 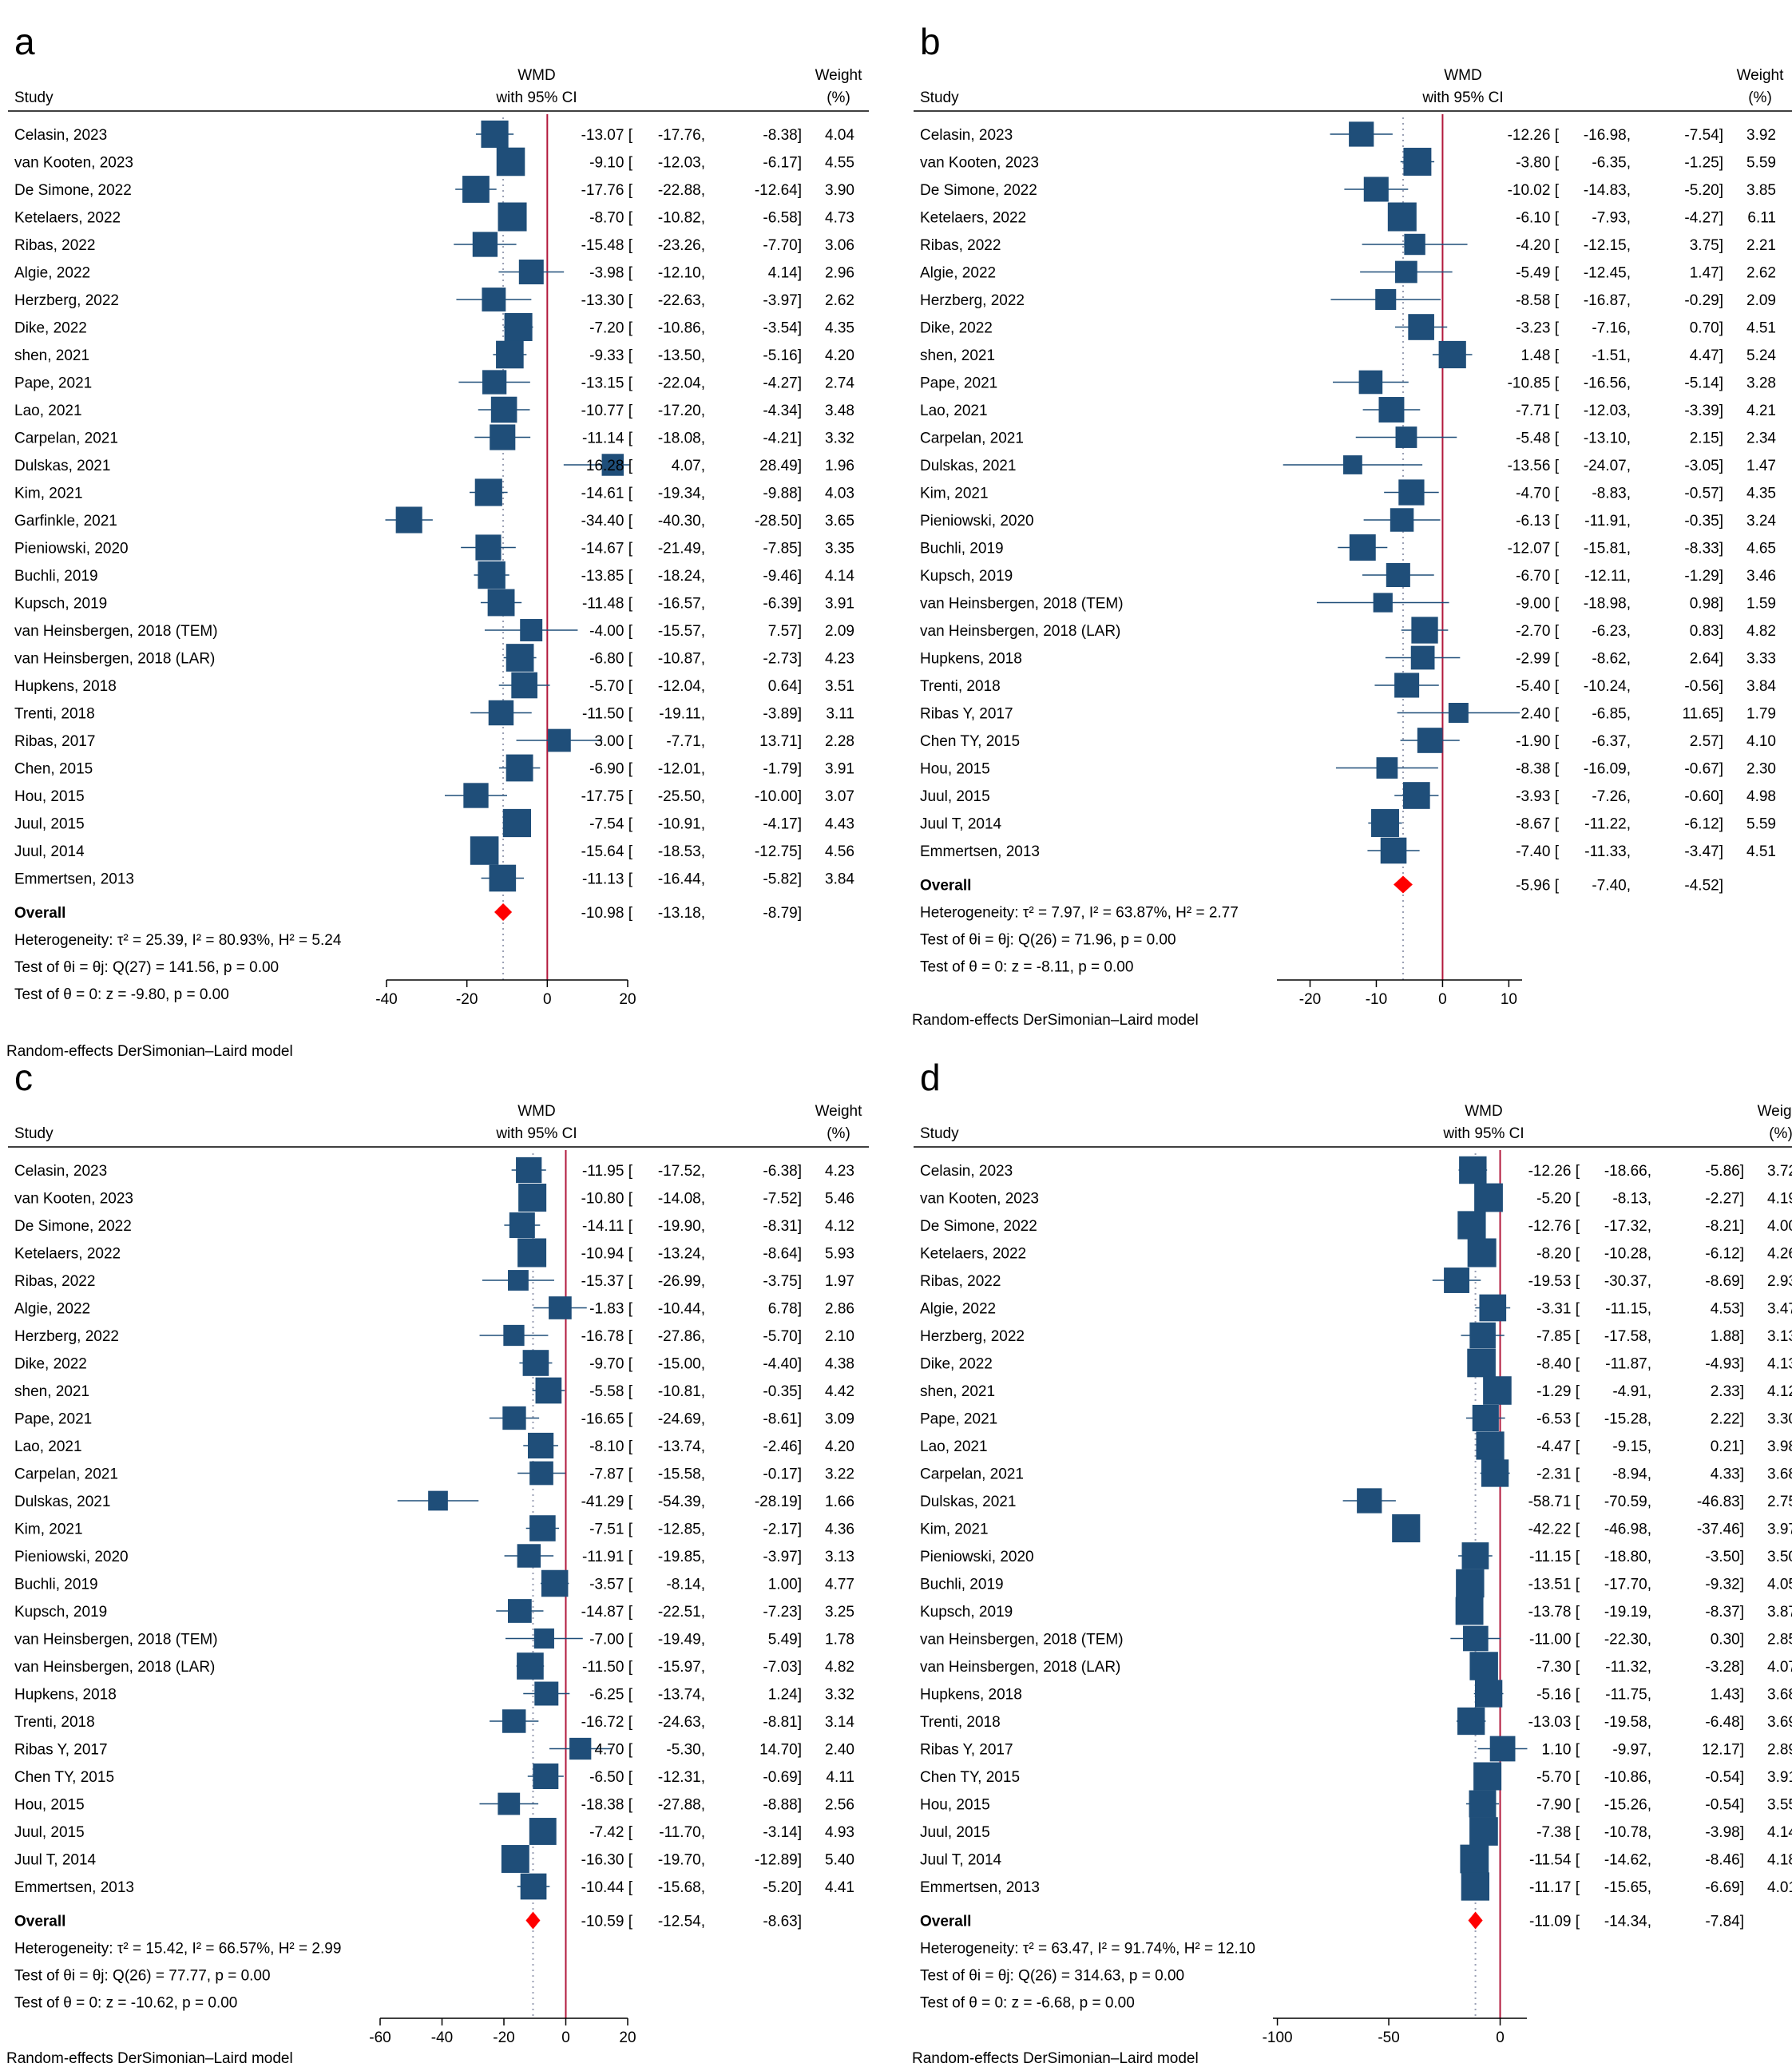 I want to click on wmd-value: -11.00 [, so click(x=1554, y=1640).